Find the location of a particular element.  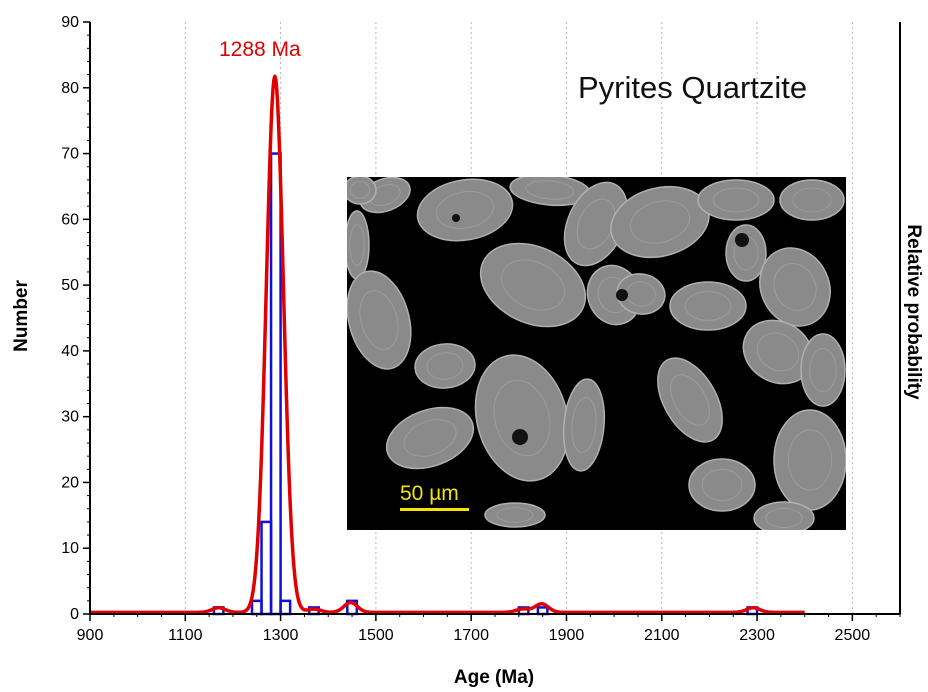

x-tick-label: 1300 is located at coordinates (281, 635).